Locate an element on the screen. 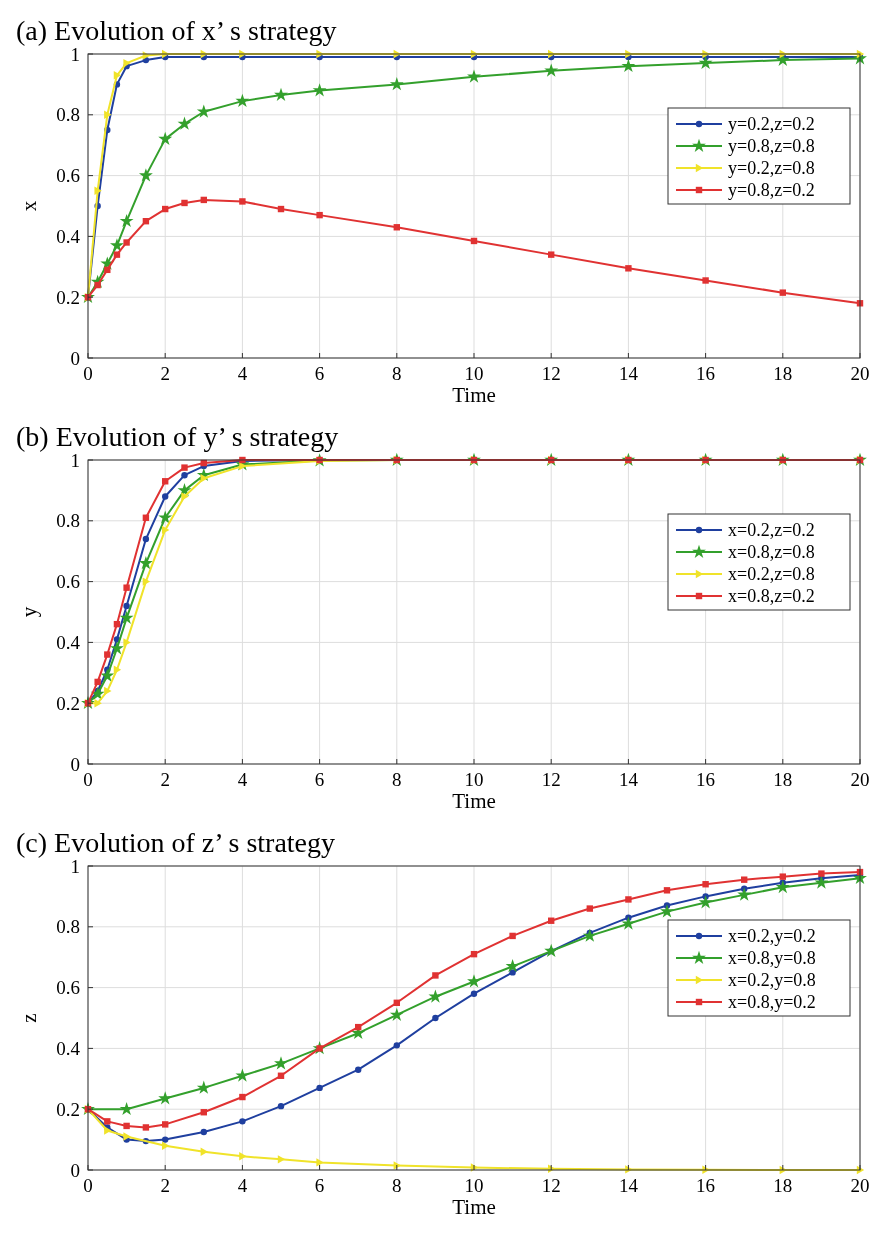 Image resolution: width=878 pixels, height=1236 pixels. legend-label: x=0.8,y=0.8 is located at coordinates (772, 958).